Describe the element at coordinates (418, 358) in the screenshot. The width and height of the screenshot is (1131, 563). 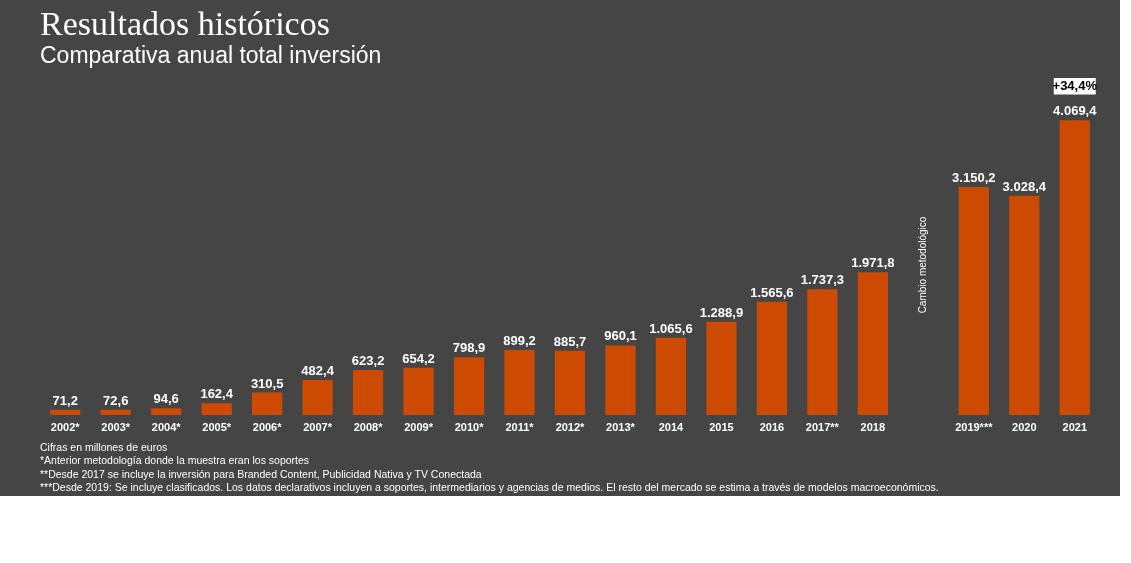
I see `data-label: 654,2` at that location.